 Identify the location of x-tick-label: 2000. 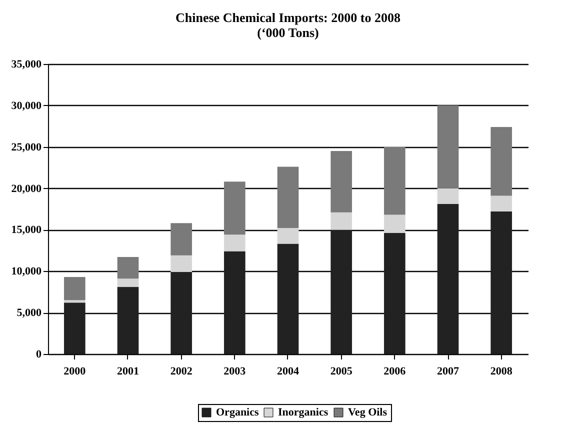
(75, 372).